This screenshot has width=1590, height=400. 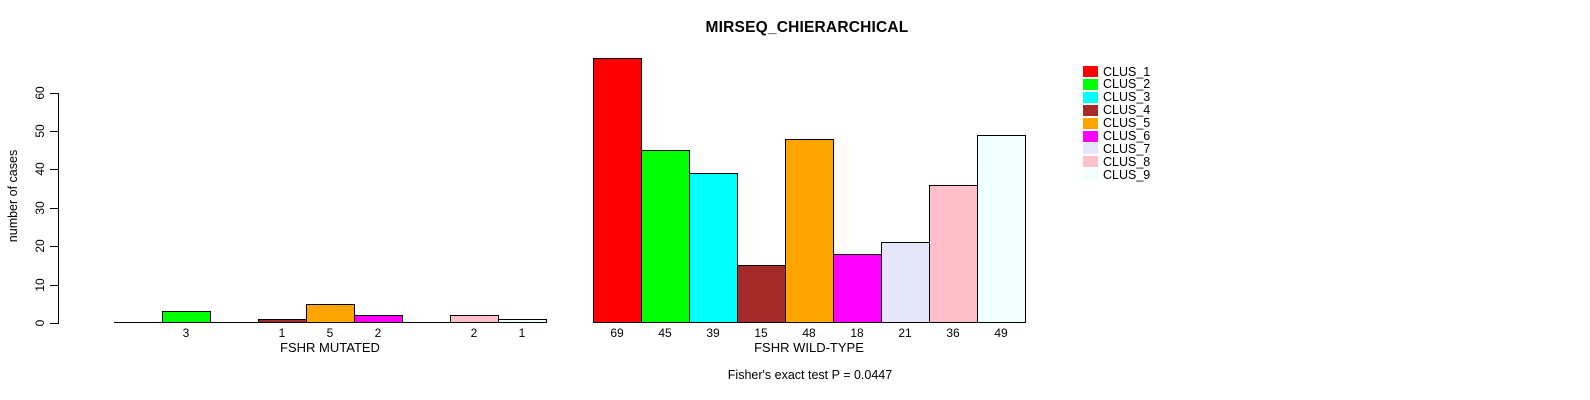 I want to click on legend-label: CLUS_6, so click(x=1127, y=136).